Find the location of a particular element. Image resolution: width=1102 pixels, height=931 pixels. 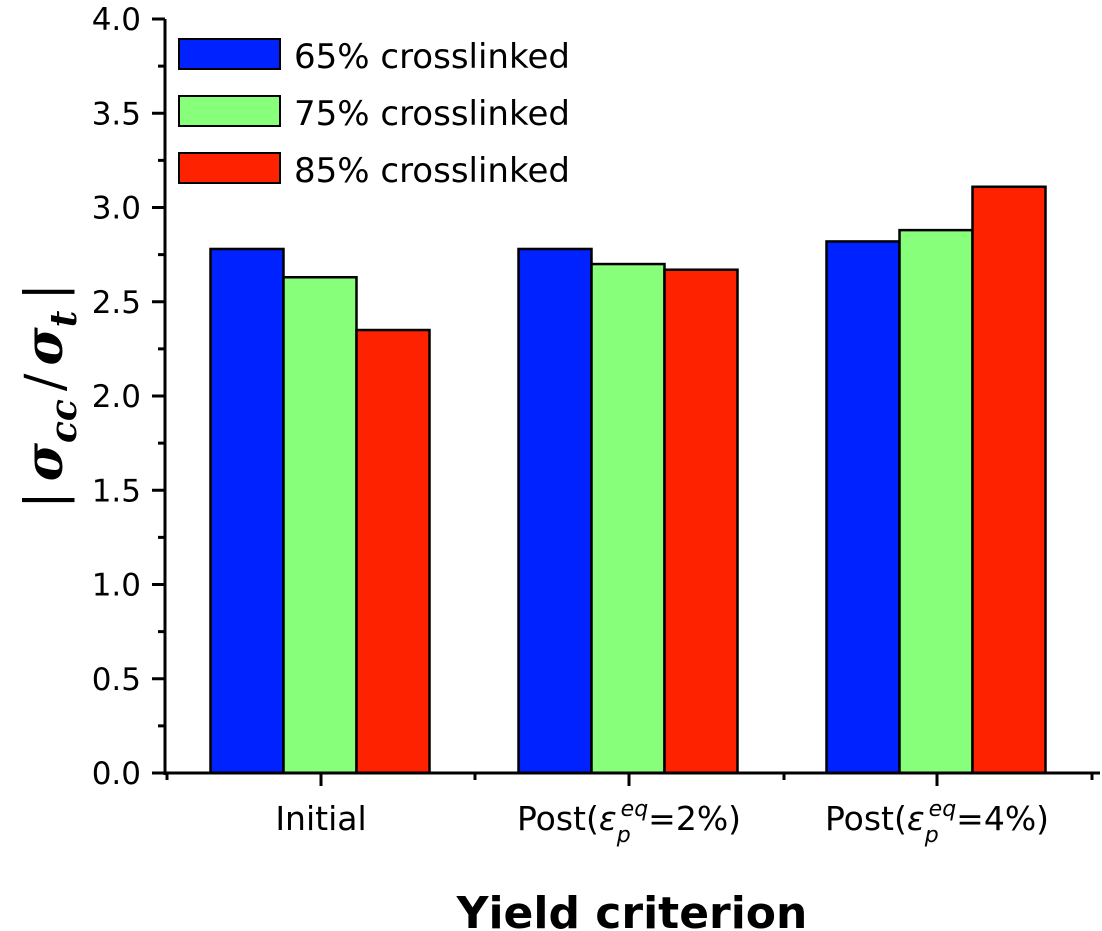

y-label-sub-cc: cc is located at coordinates (64, 421).